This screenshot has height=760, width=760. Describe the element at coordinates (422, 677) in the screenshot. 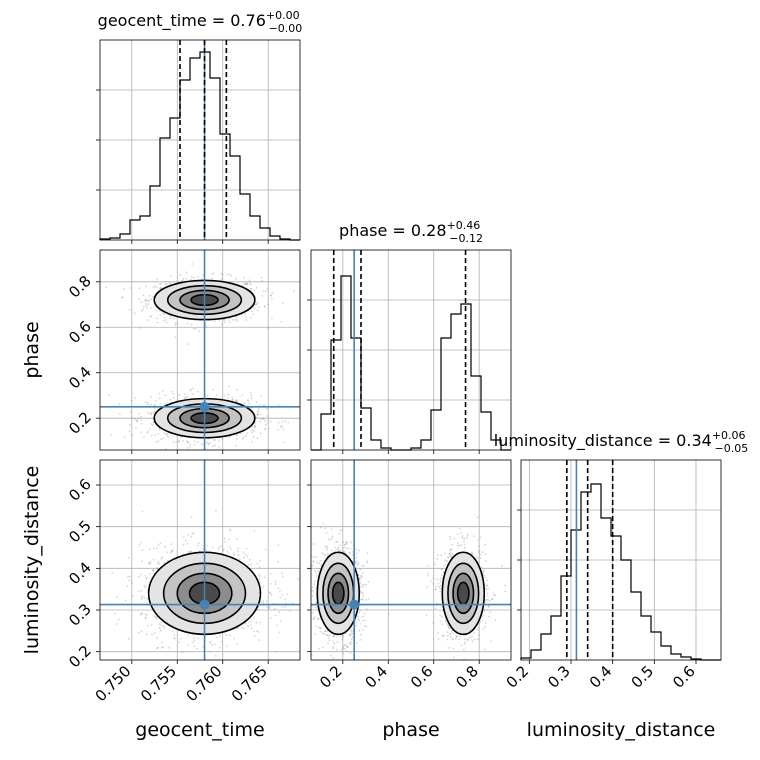

I see `x-tick-label-phase: 0.6` at that location.